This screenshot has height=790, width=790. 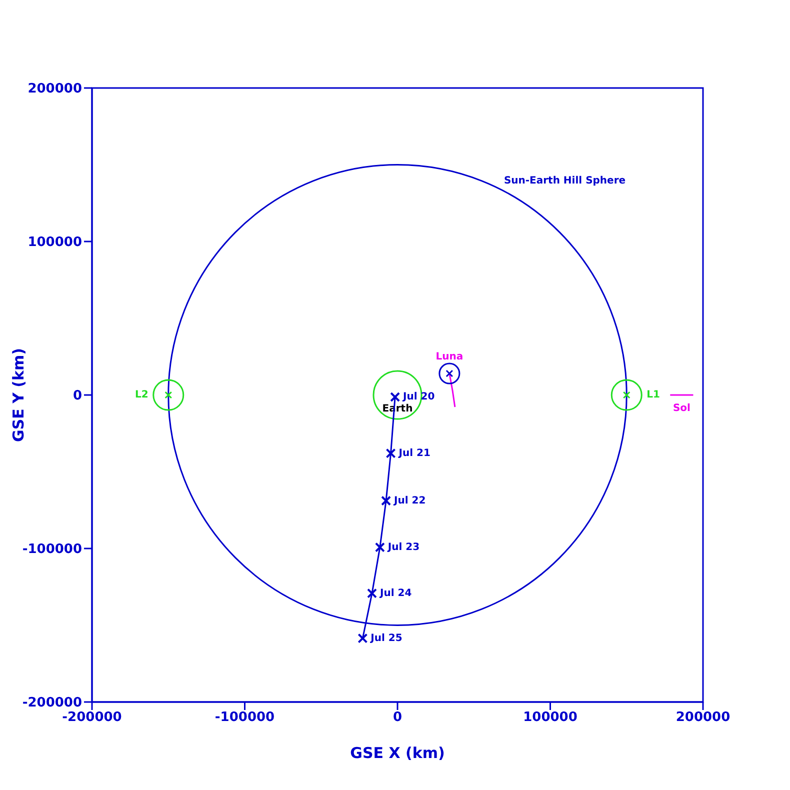 What do you see at coordinates (55, 242) in the screenshot?
I see `y-tick-label: 100000` at bounding box center [55, 242].